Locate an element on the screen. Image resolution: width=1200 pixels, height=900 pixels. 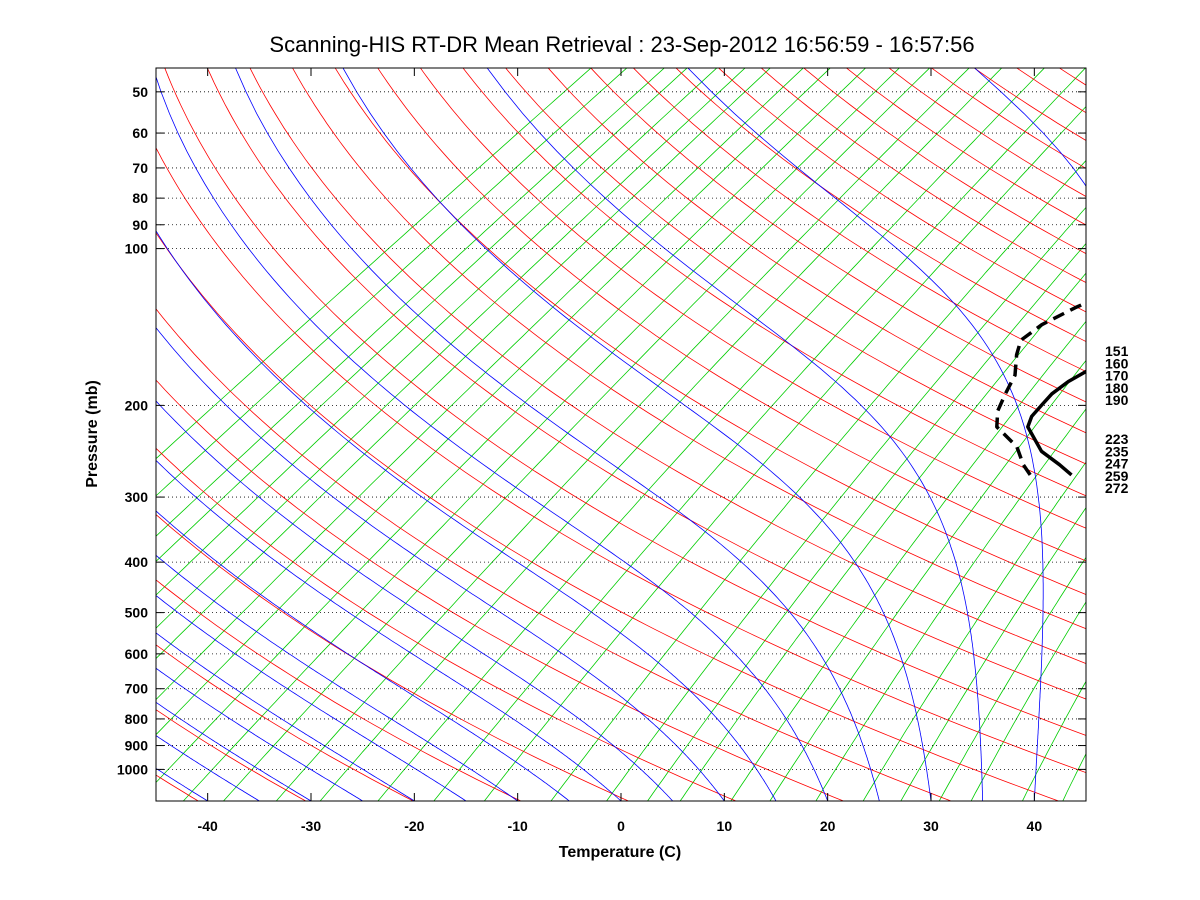
y-tick-label: 100 is located at coordinates (137, 249).